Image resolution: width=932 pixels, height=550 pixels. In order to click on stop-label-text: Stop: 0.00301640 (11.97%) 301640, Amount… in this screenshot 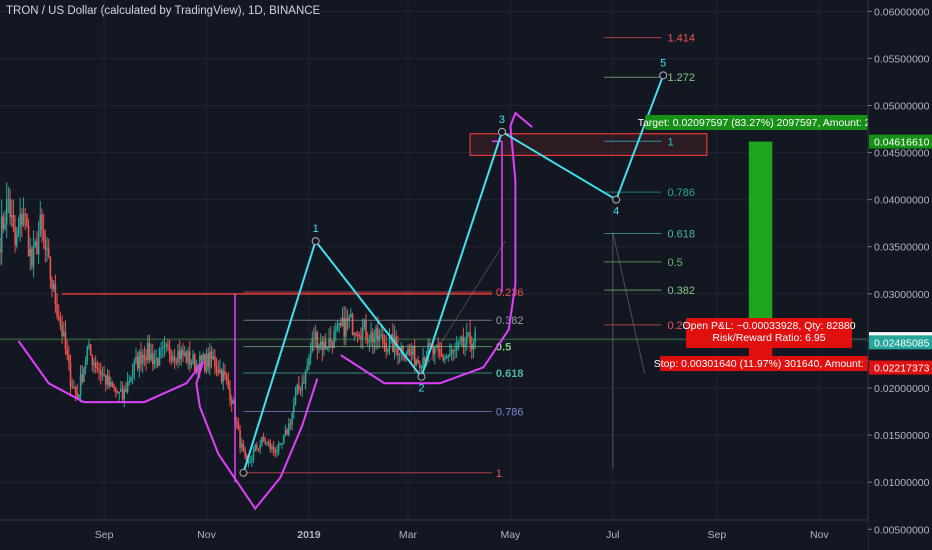, I will do `click(766, 364)`.